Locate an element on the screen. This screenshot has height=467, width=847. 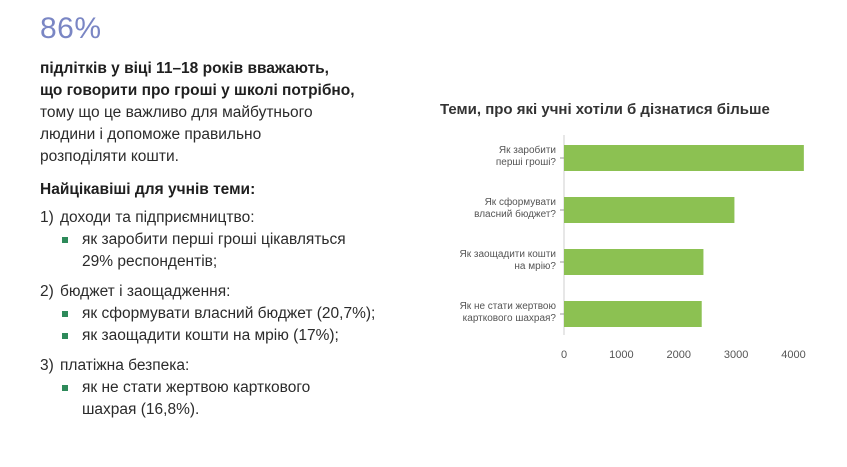
intro-line-4: людини і допоможе правильно is located at coordinates (151, 134).